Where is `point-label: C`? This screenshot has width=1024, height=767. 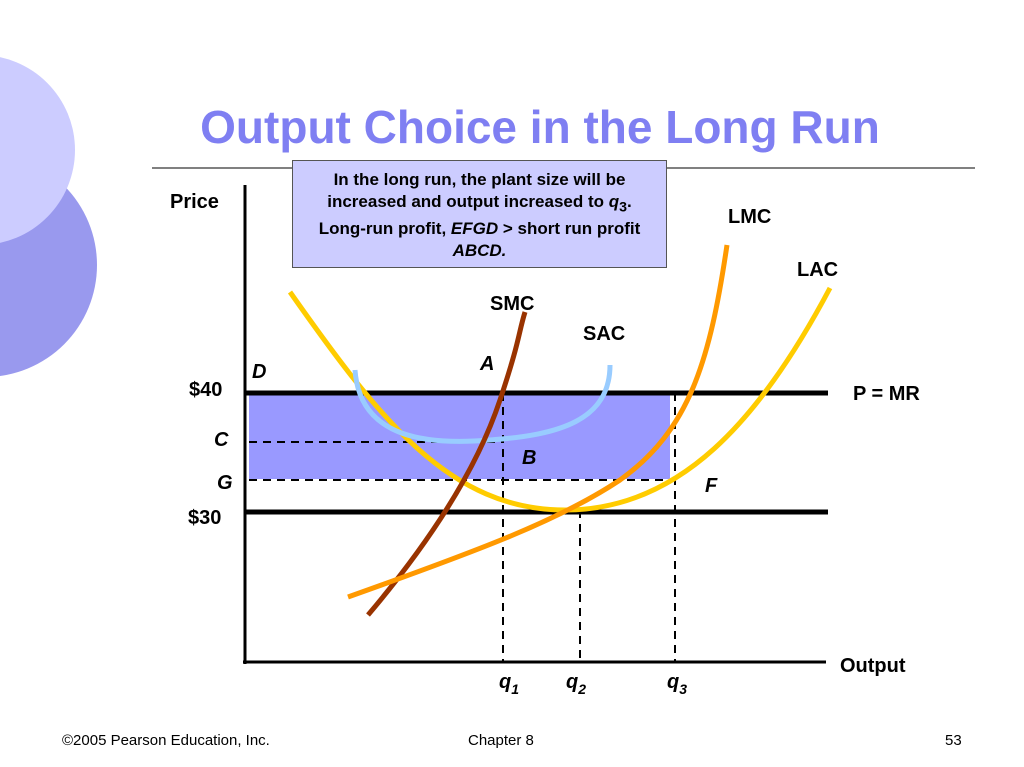 point-label: C is located at coordinates (221, 440).